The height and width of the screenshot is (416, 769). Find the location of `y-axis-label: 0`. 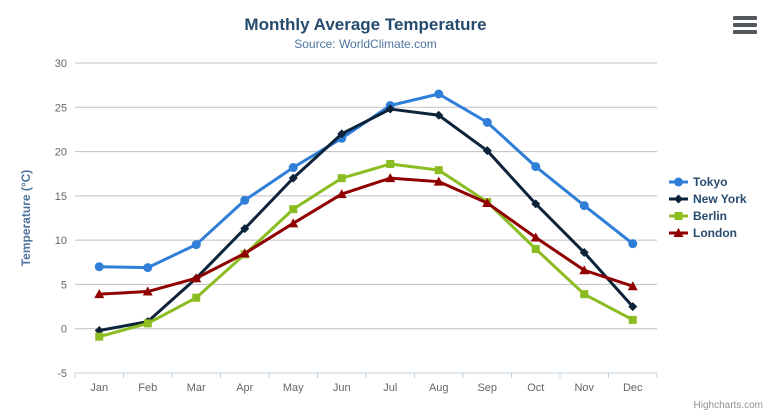

y-axis-label: 0 is located at coordinates (64, 330).